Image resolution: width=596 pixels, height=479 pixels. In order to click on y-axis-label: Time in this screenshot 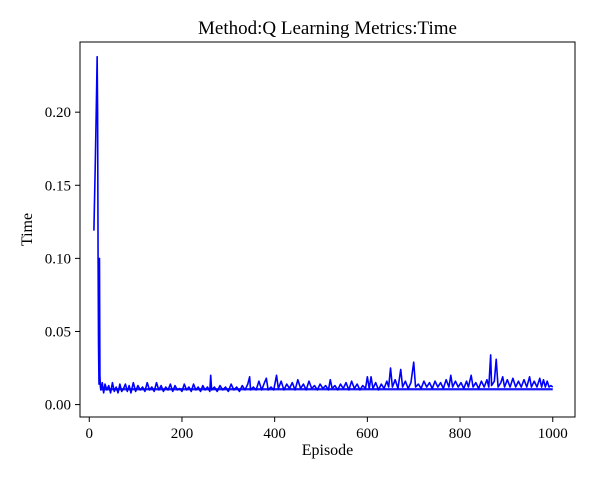, I will do `click(27, 229)`.